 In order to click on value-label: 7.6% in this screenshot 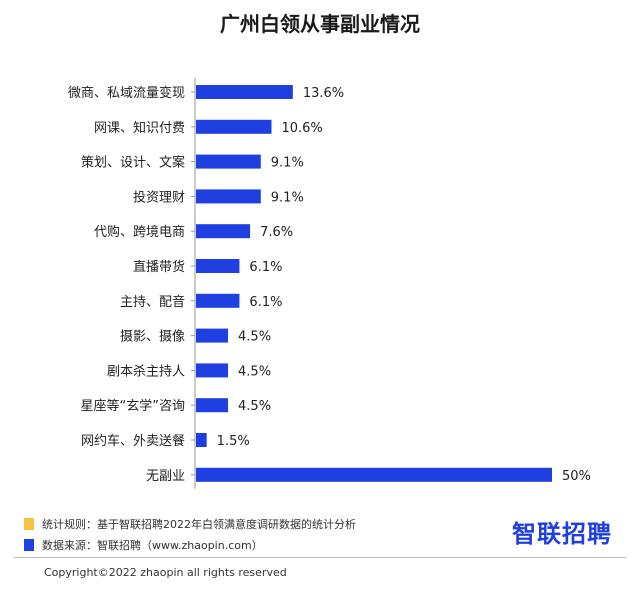, I will do `click(276, 232)`.